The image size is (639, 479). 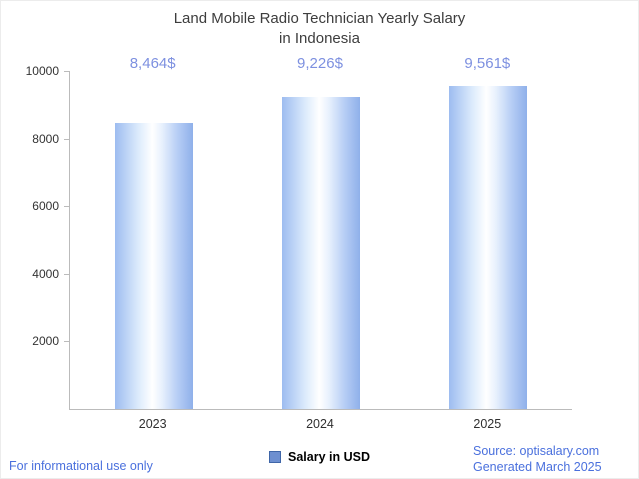 I want to click on x-tick-label-2024: 2024, so click(x=320, y=424).